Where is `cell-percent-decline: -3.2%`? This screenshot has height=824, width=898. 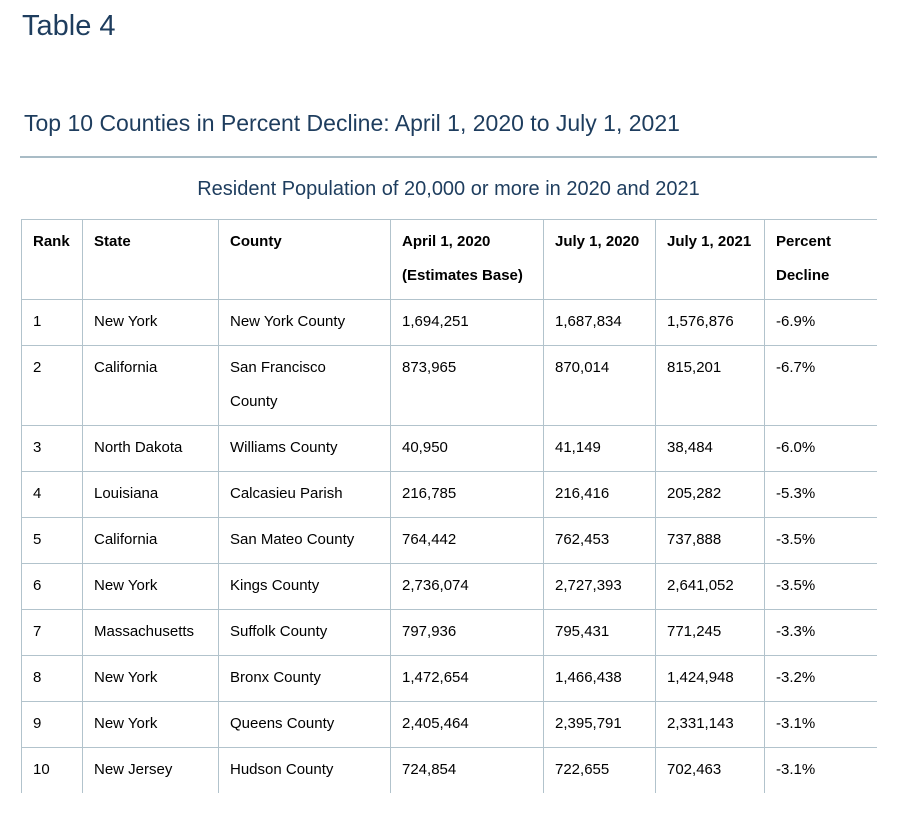
cell-percent-decline: -3.2% is located at coordinates (820, 678).